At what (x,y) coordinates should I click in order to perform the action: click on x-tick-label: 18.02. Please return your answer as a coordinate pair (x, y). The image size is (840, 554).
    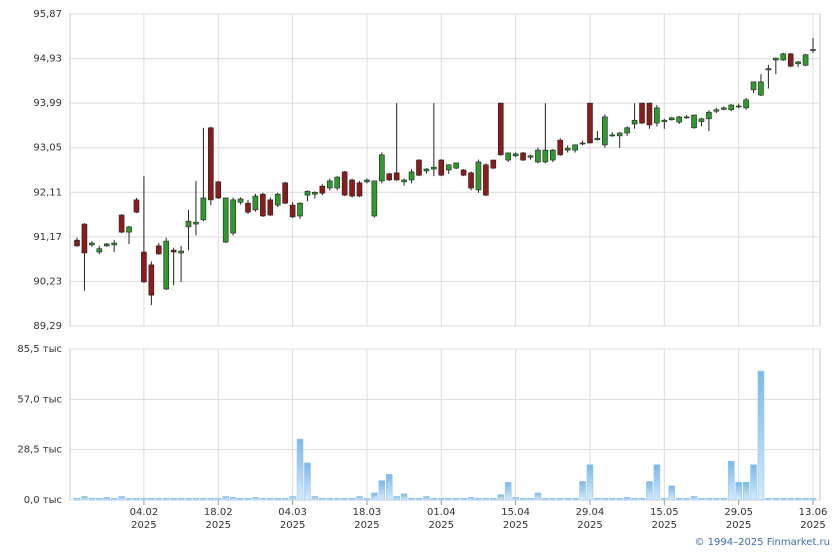
    Looking at the image, I should click on (218, 512).